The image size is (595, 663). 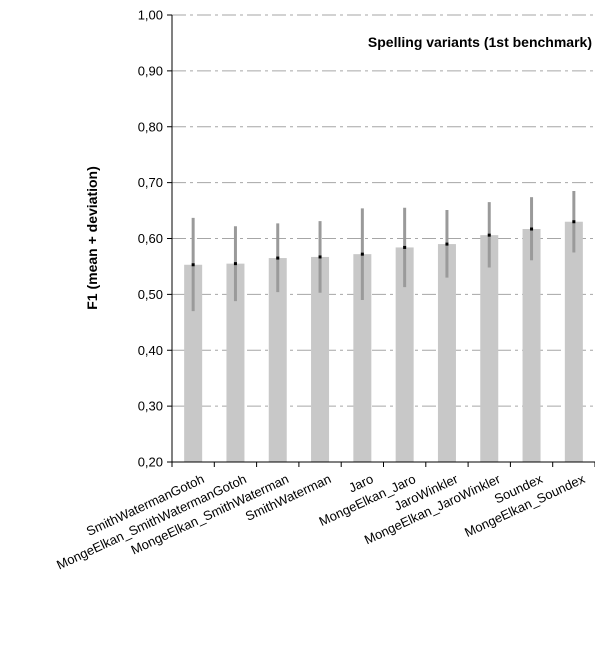 What do you see at coordinates (150, 350) in the screenshot?
I see `y-tick-label: 0,40` at bounding box center [150, 350].